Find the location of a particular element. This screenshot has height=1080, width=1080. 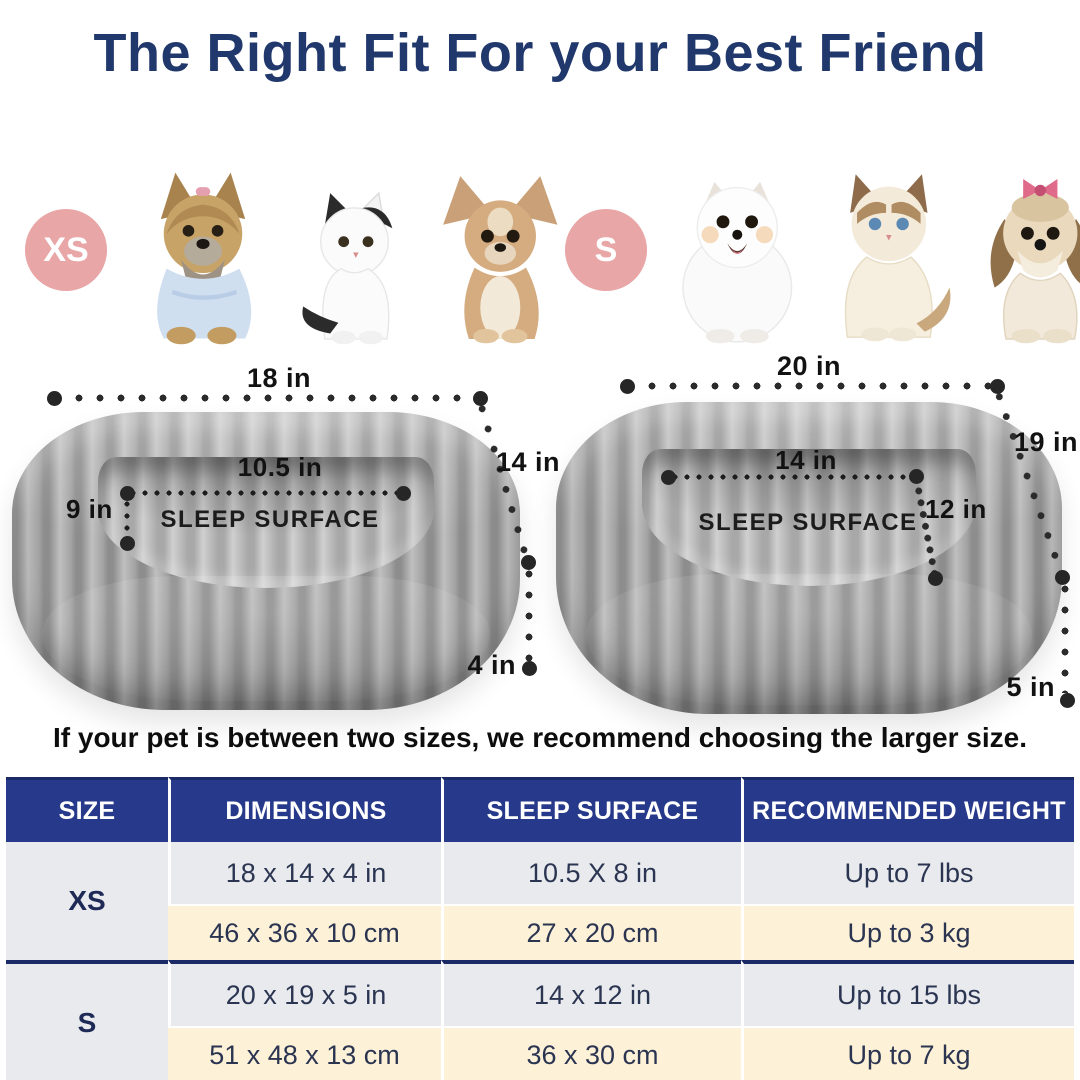

cell-xs-dimensions-cm: 46 x 36 x 10 cm is located at coordinates (304, 932).